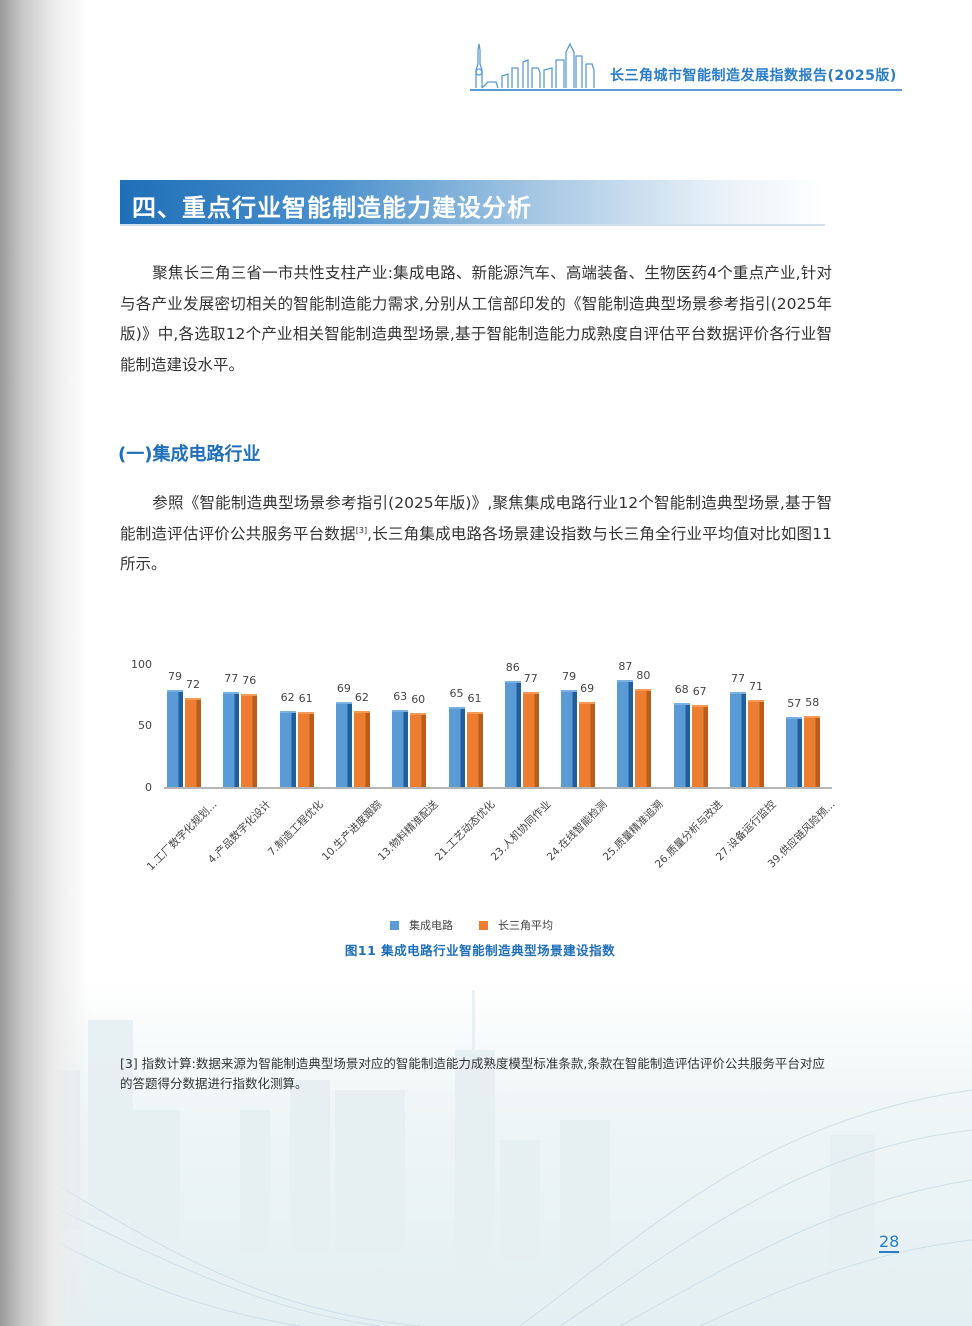 Image resolution: width=972 pixels, height=1326 pixels. I want to click on data-label: 72, so click(193, 685).